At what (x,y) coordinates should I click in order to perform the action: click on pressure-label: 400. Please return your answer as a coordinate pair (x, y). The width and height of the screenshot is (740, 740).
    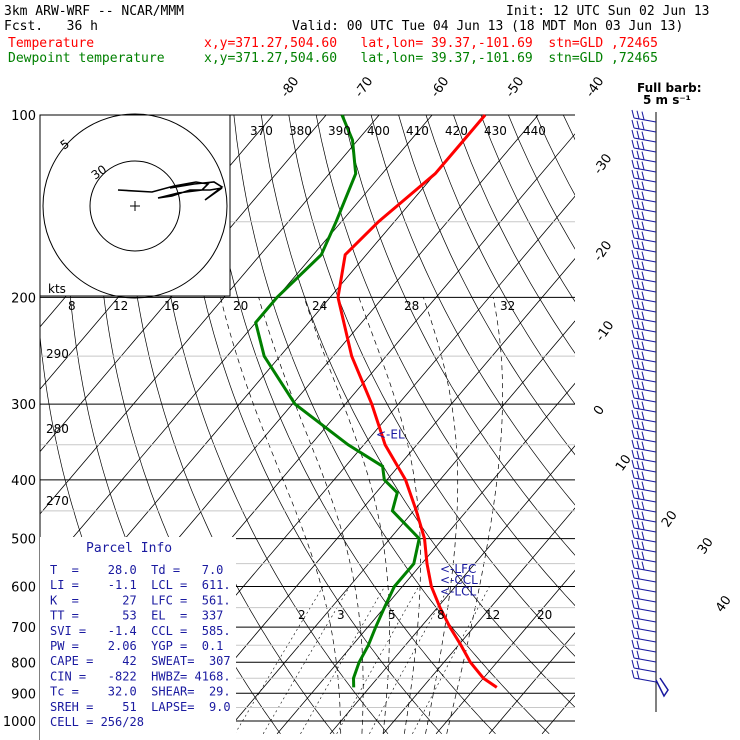
    Looking at the image, I should click on (23, 481).